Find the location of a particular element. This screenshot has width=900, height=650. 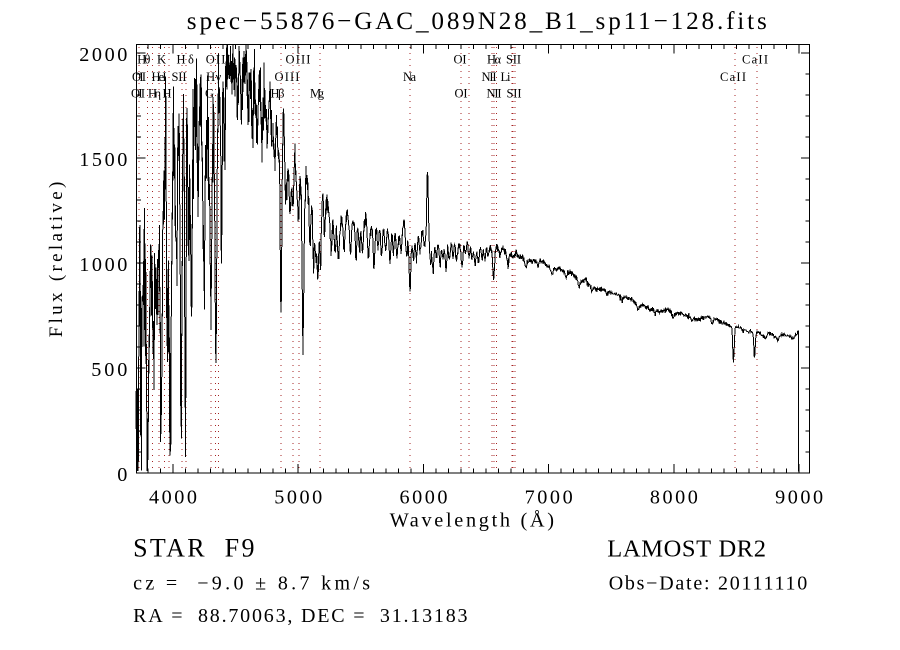

svg-text: Na is located at coordinates (409, 77).